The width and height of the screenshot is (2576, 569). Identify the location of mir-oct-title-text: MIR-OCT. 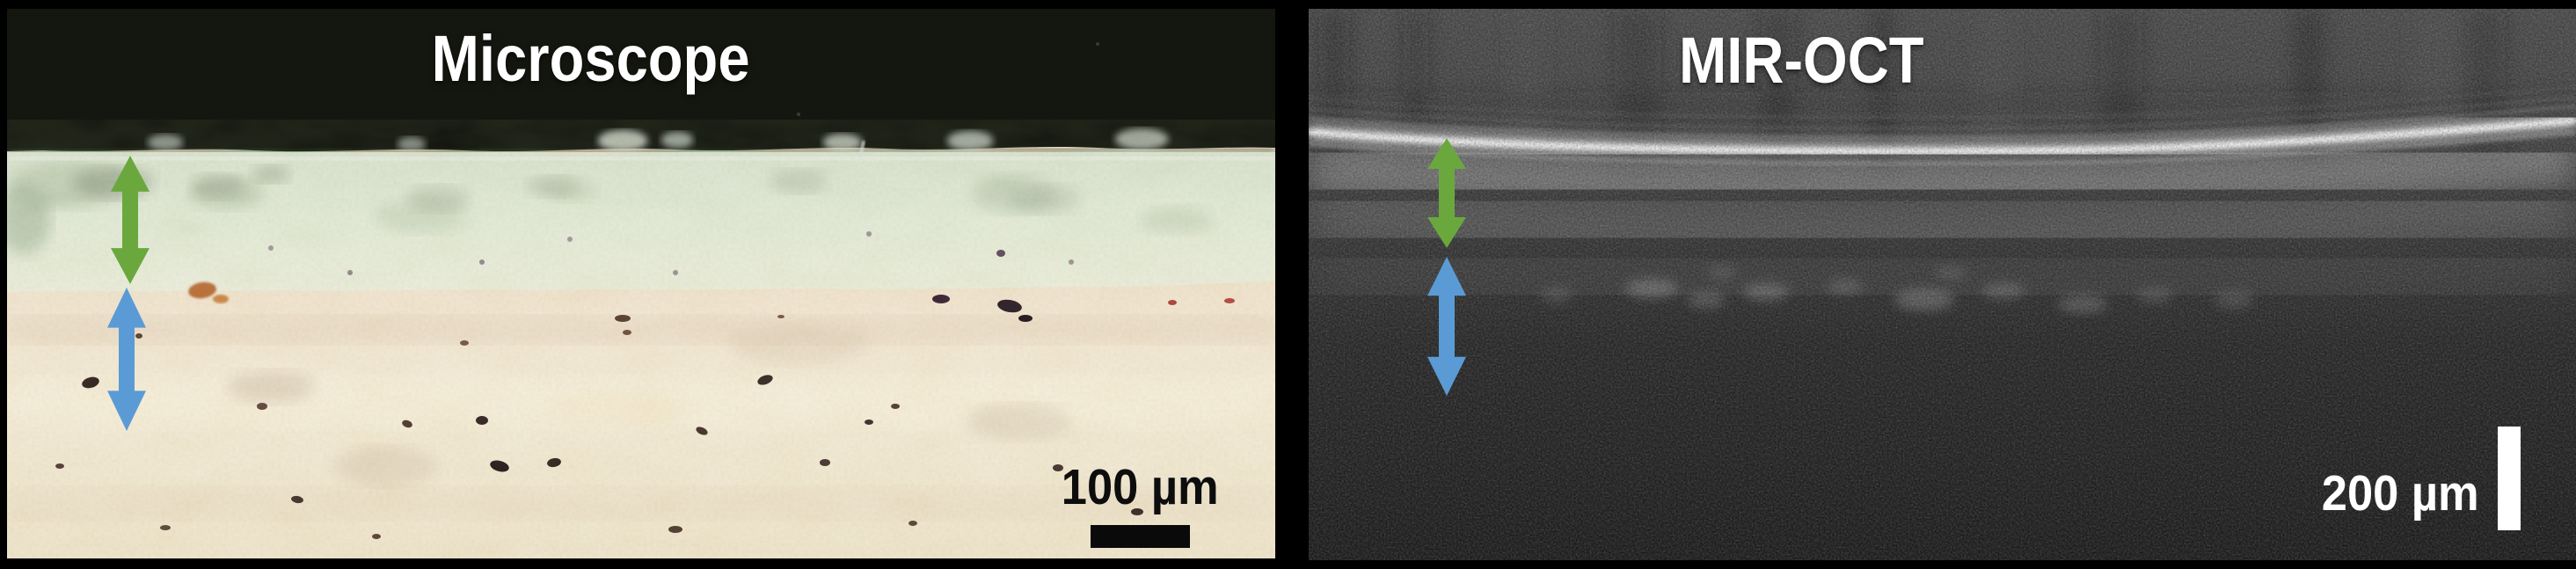
(1801, 60).